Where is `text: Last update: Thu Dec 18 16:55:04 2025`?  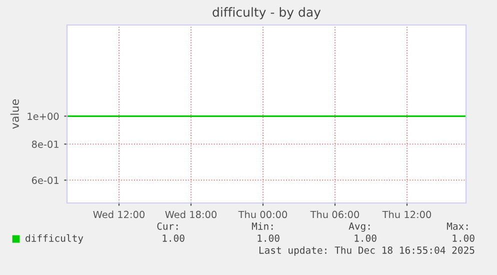
text: Last update: Thu Dec 18 16:55:04 2025 is located at coordinates (366, 251).